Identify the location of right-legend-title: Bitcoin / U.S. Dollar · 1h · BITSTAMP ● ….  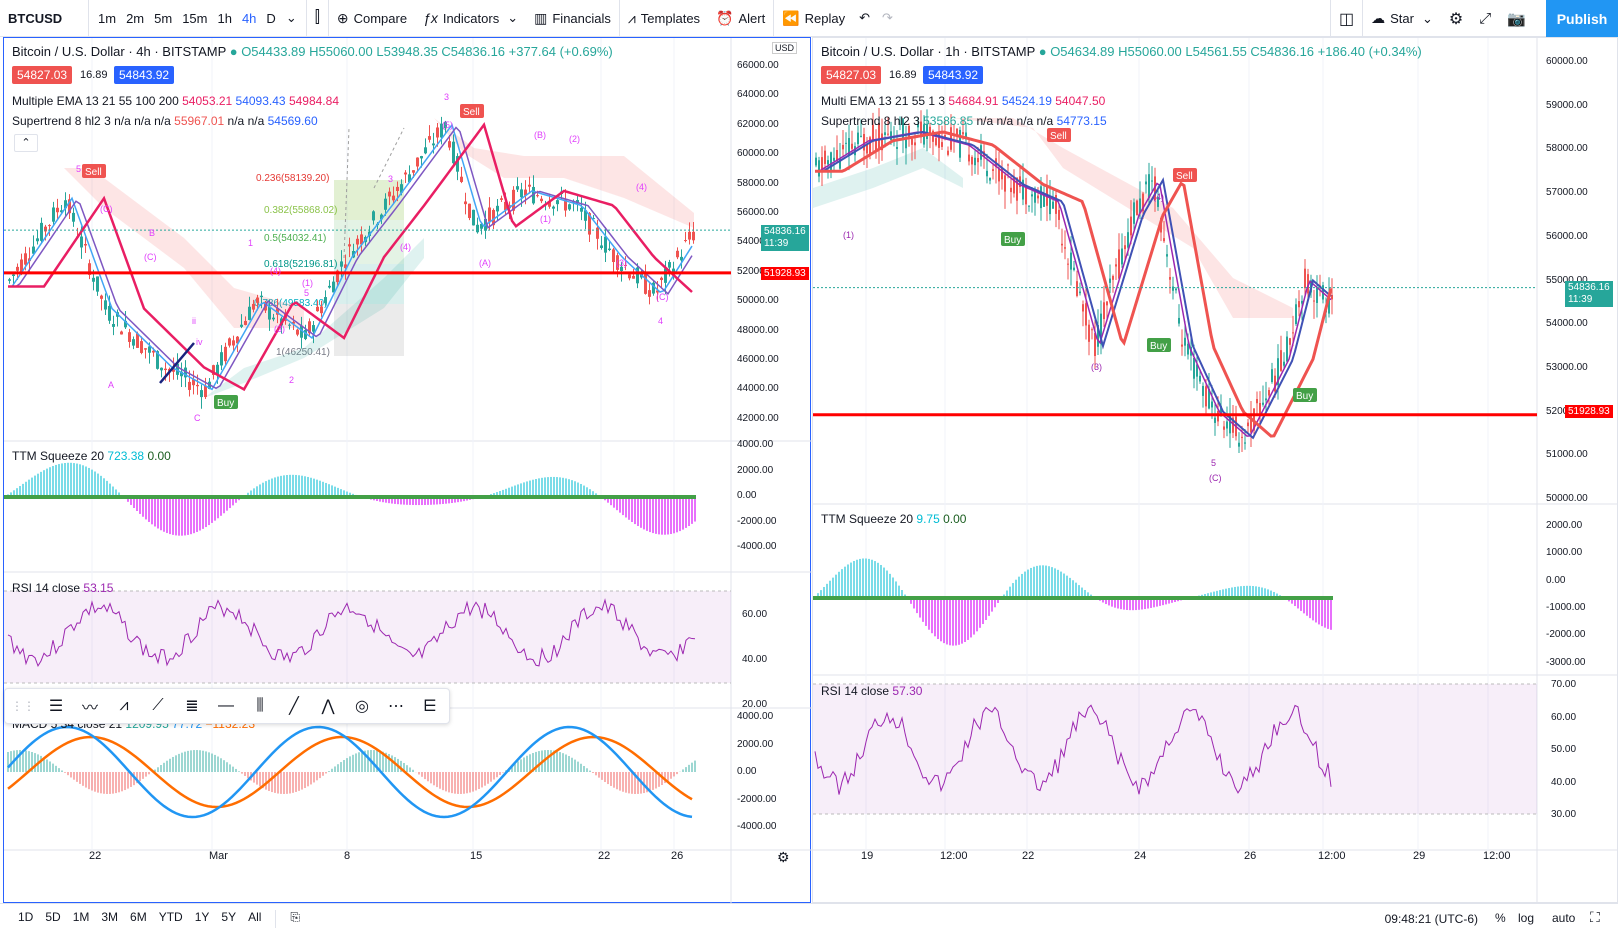
(1121, 51).